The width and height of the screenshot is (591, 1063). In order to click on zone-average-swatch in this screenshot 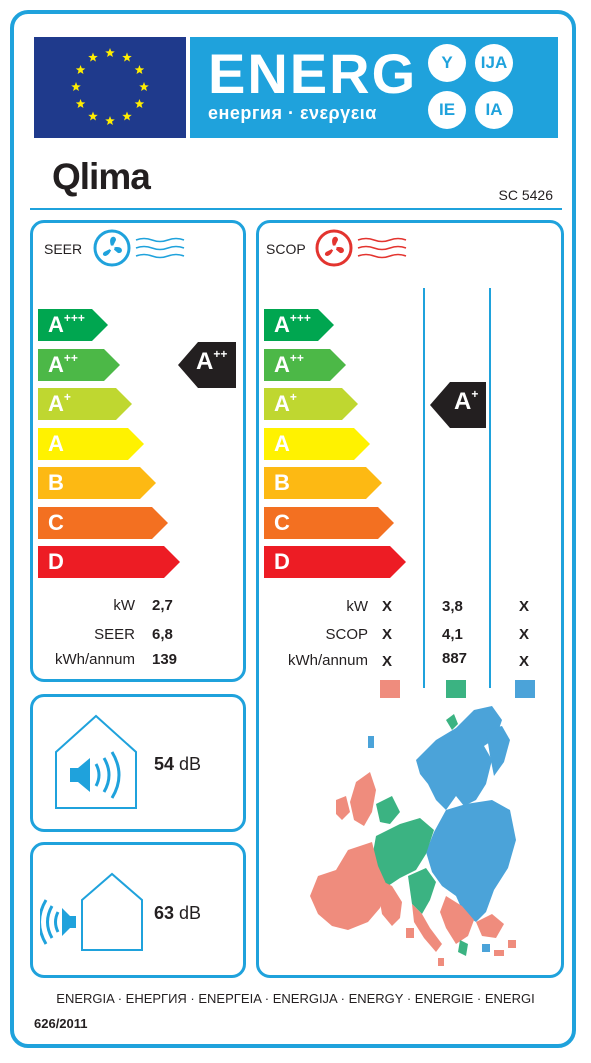, I will do `click(456, 689)`.